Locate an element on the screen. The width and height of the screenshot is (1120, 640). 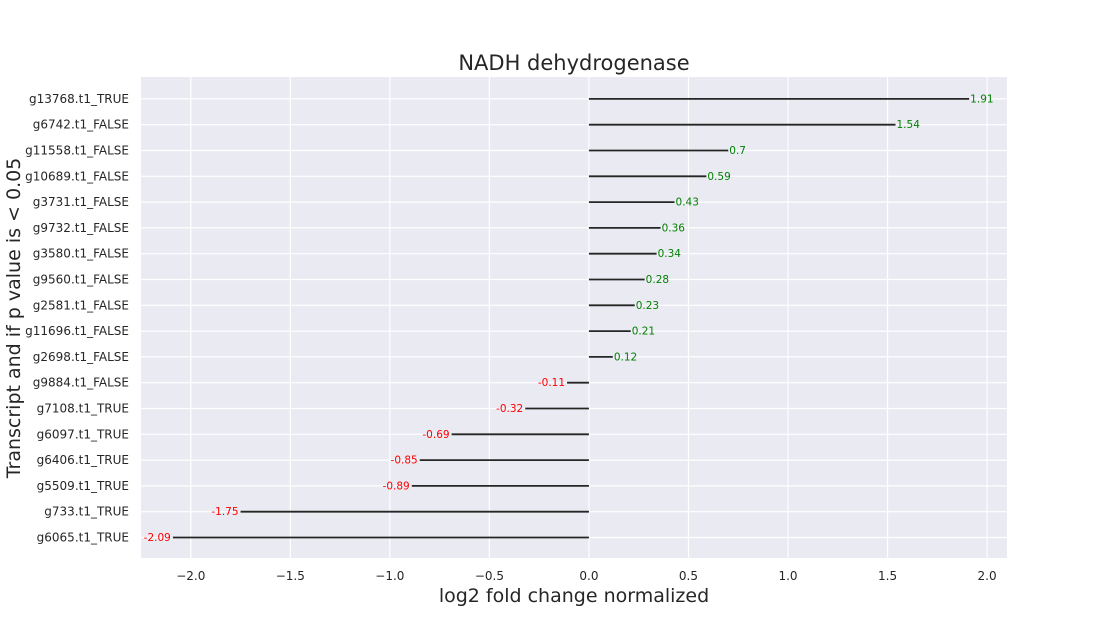
x-tick-label: −2.0 is located at coordinates (190, 576).